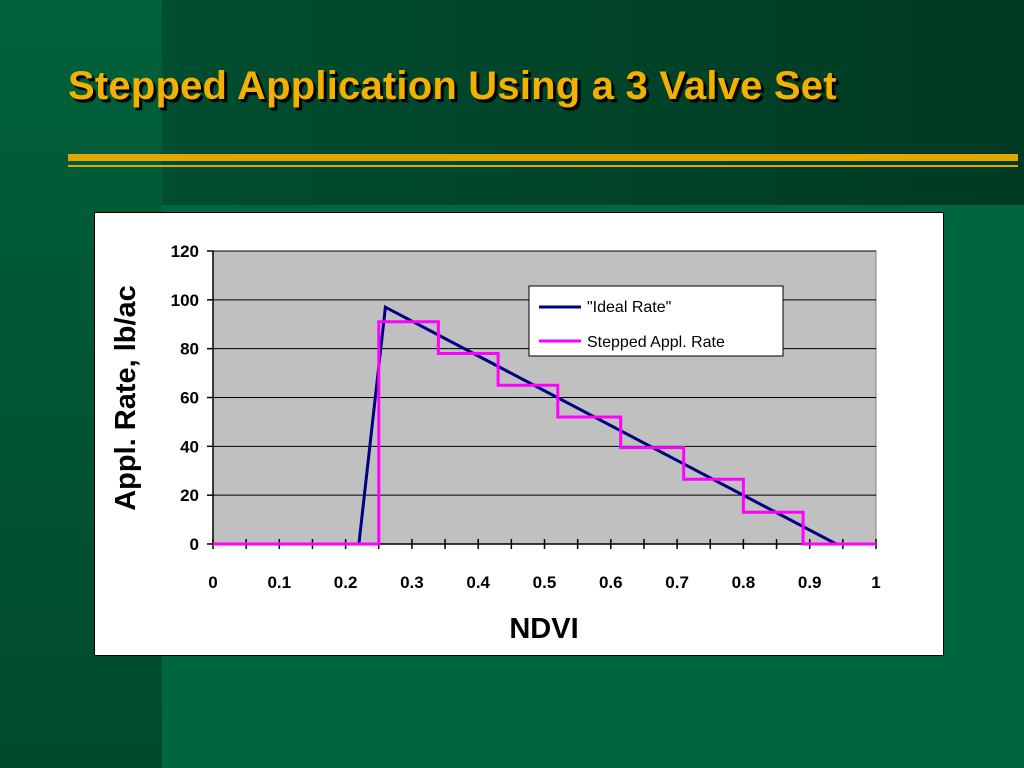  I want to click on y-tick-label: 20, so click(189, 495).